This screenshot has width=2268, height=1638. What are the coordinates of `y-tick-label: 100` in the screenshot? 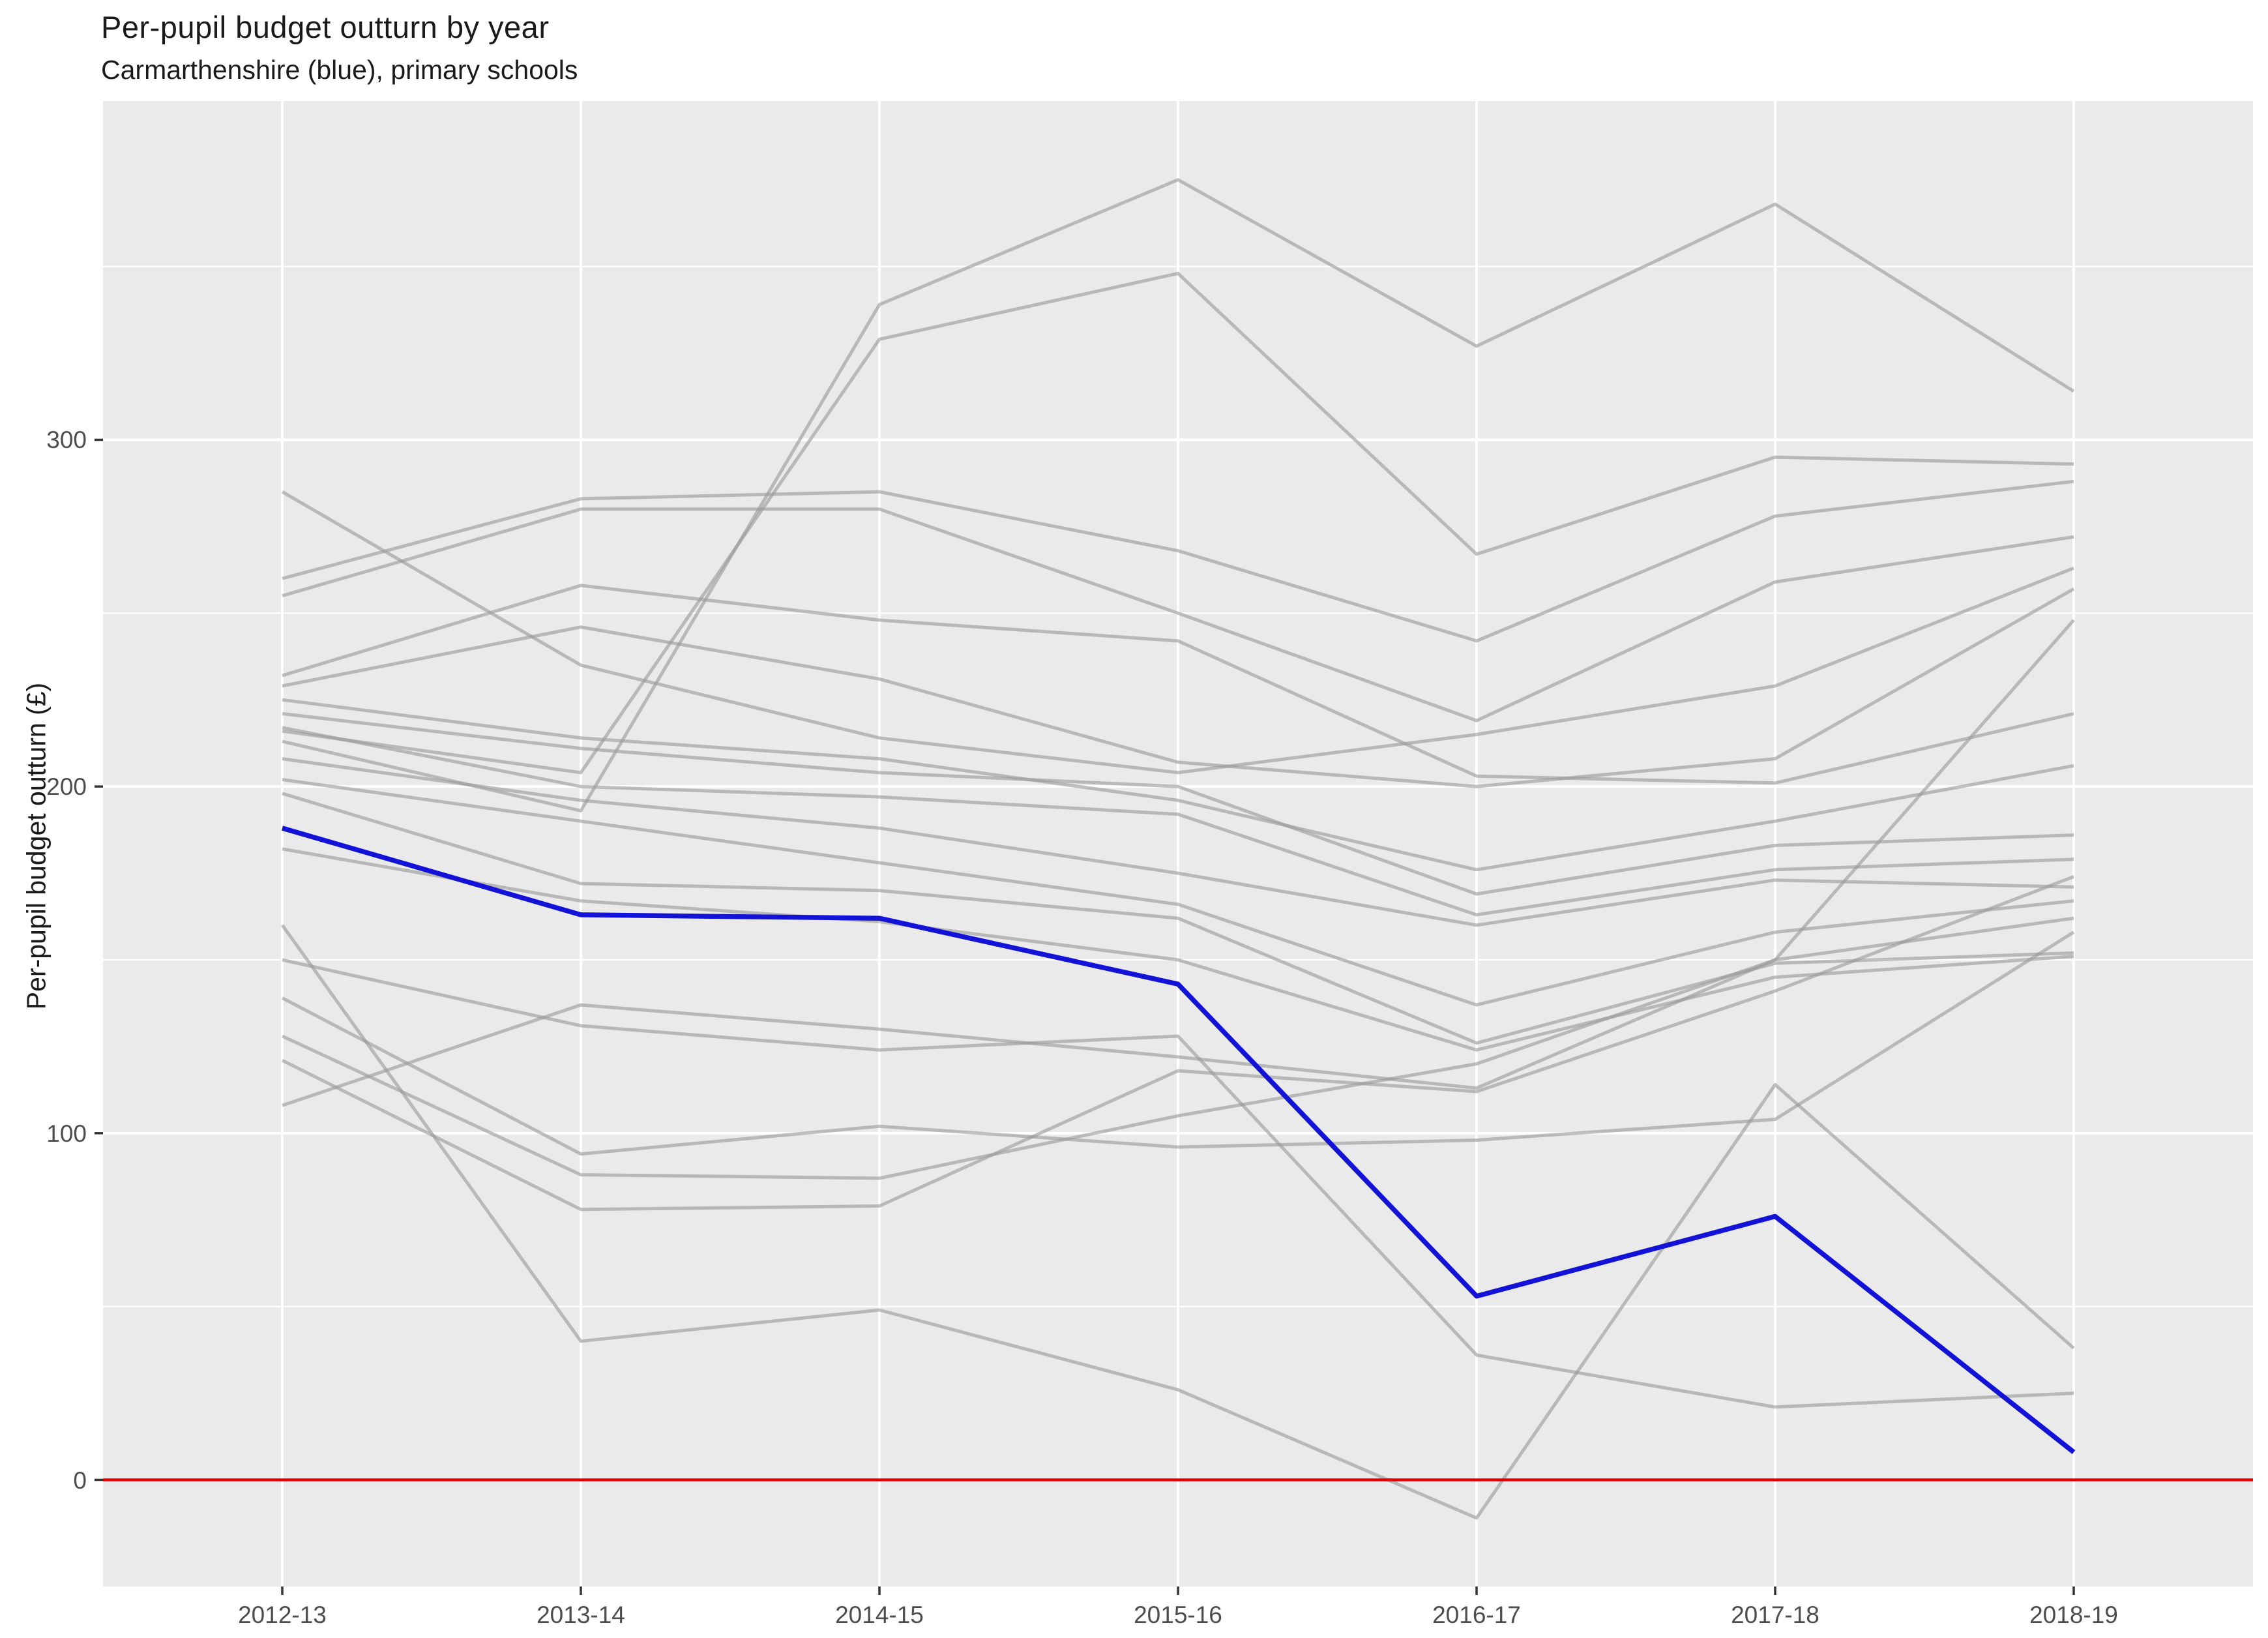 It's located at (66, 1133).